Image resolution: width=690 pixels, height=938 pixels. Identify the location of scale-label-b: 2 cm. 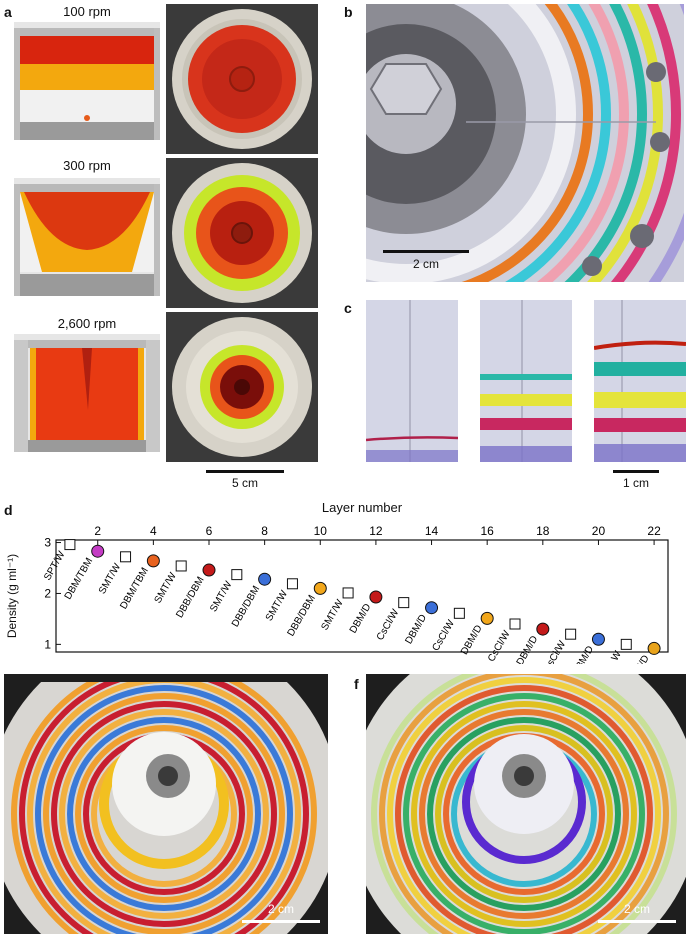
(425, 264).